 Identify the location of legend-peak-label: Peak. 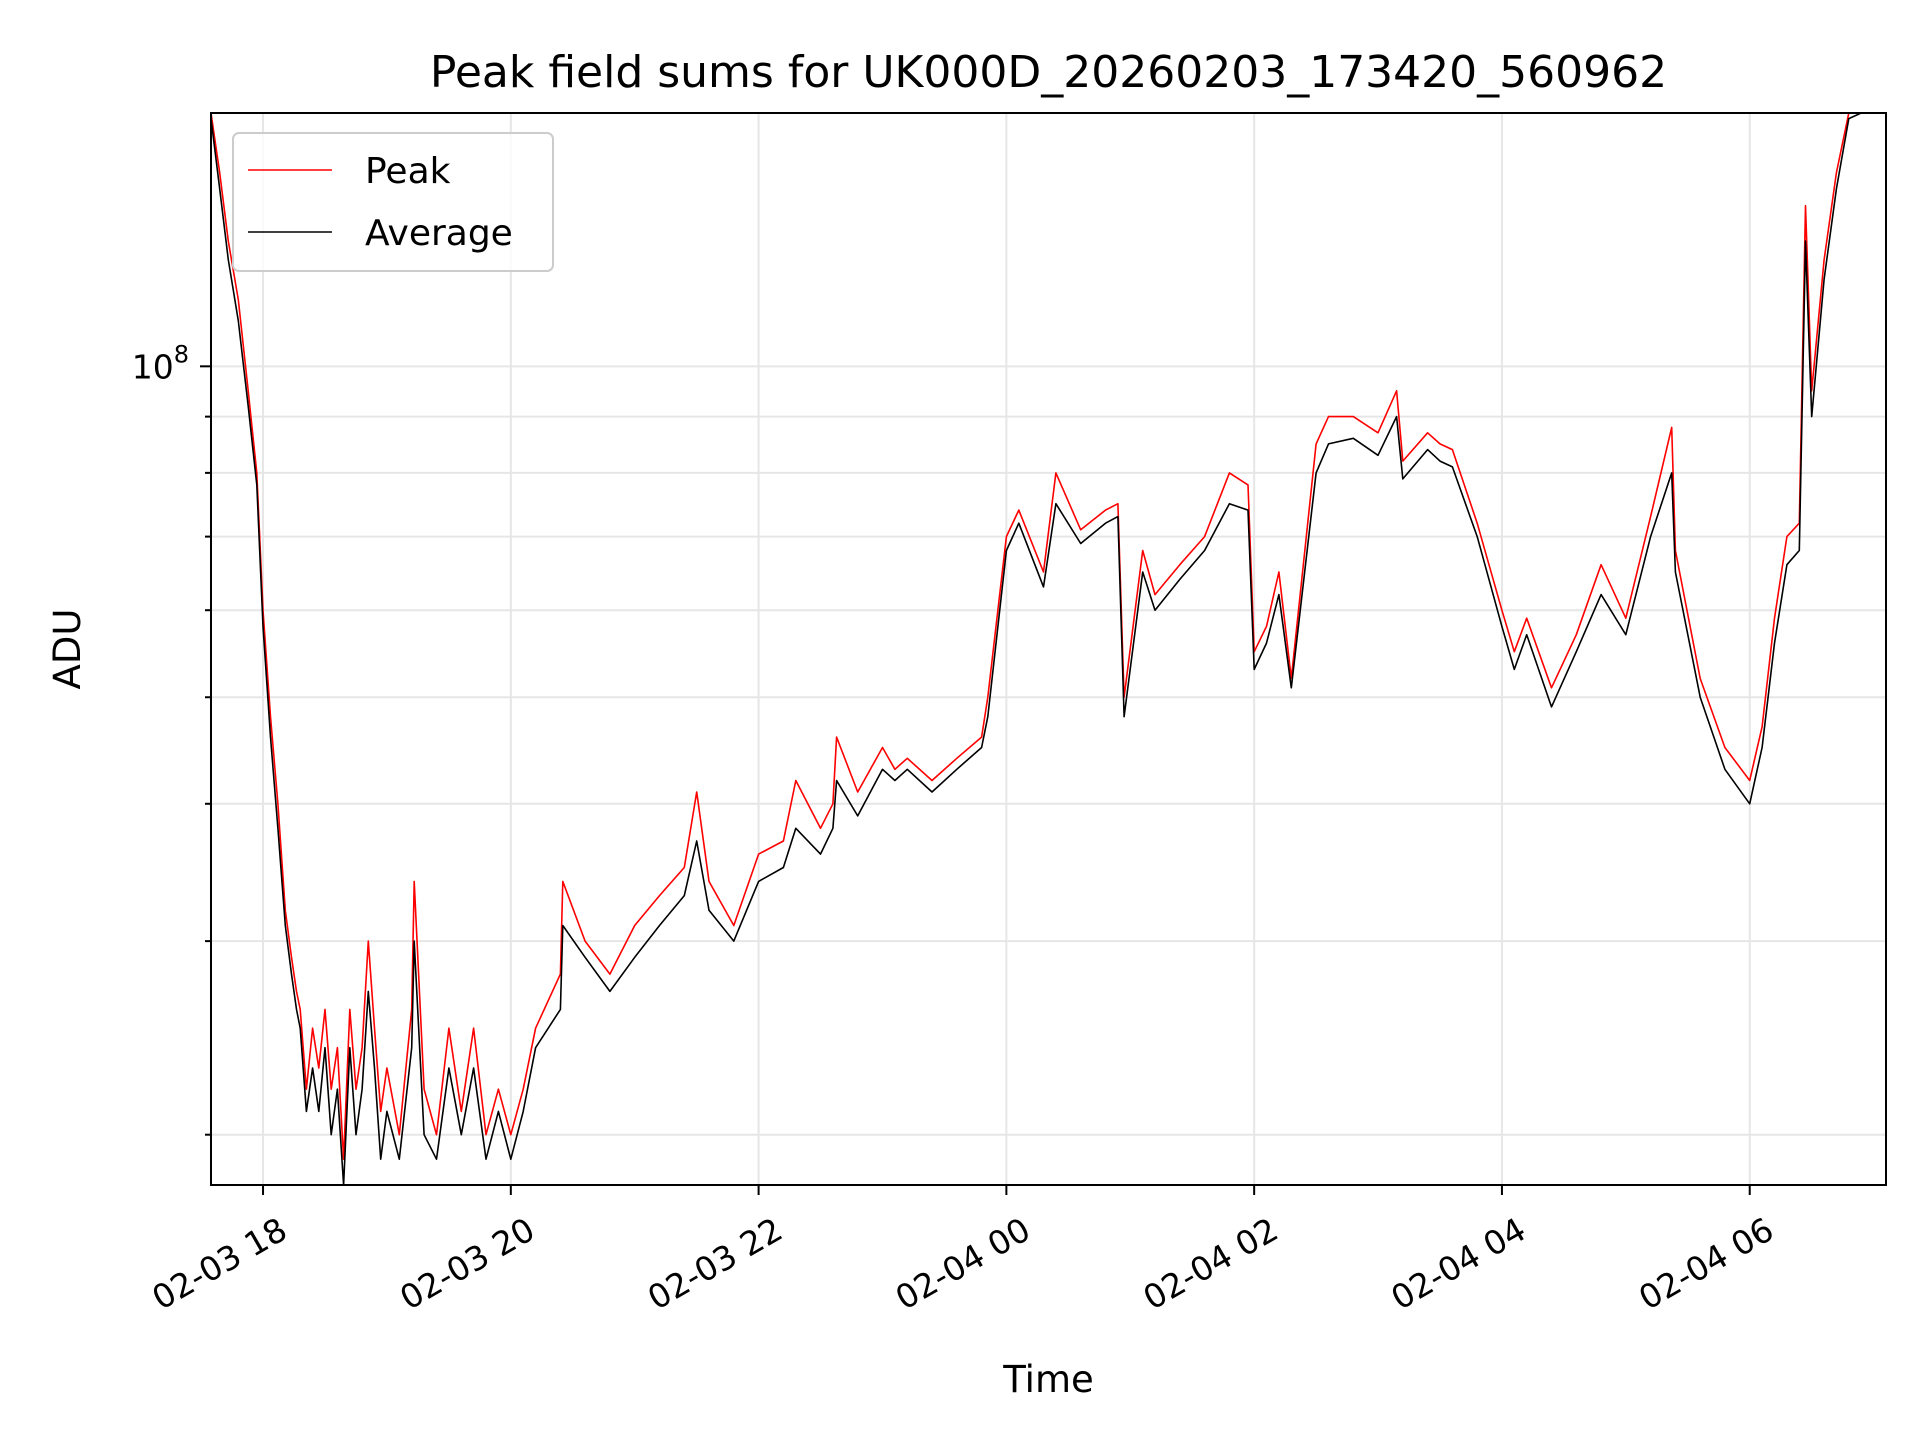
(408, 171).